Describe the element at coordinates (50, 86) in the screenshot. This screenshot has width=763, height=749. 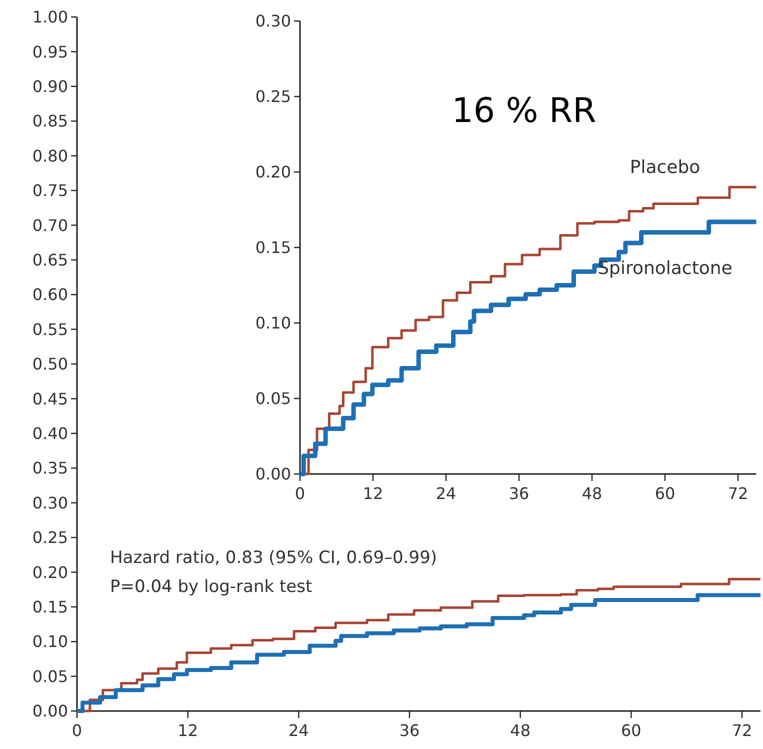
I see `y-tick-label: 0.90` at that location.